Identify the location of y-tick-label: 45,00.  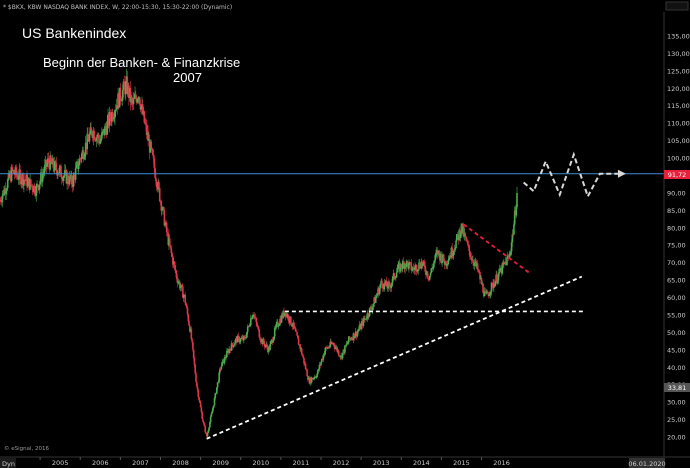
(676, 350).